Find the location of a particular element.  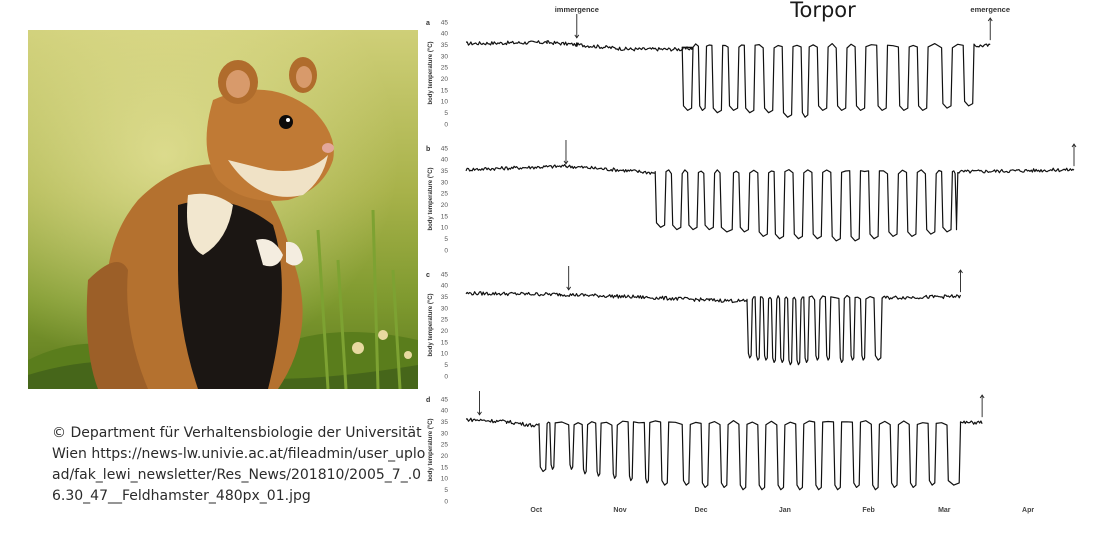

x-tick-label: Nov is located at coordinates (619, 510).